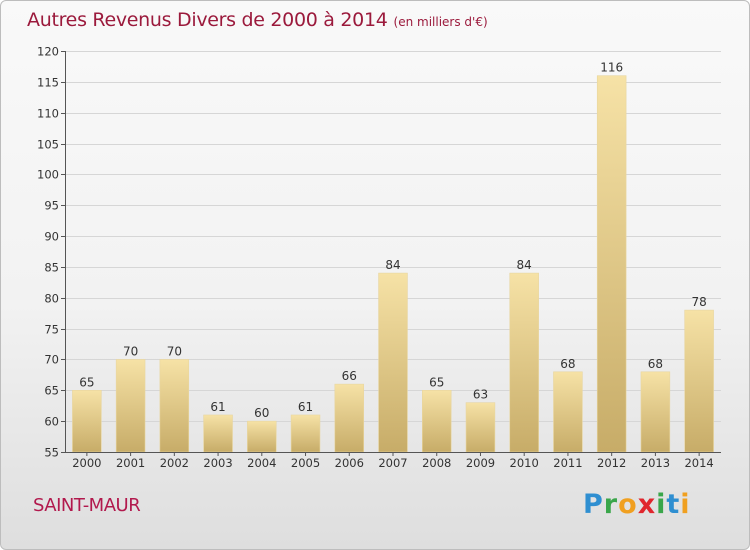  Describe the element at coordinates (51, 330) in the screenshot. I see `y-tick-label: 75` at that location.